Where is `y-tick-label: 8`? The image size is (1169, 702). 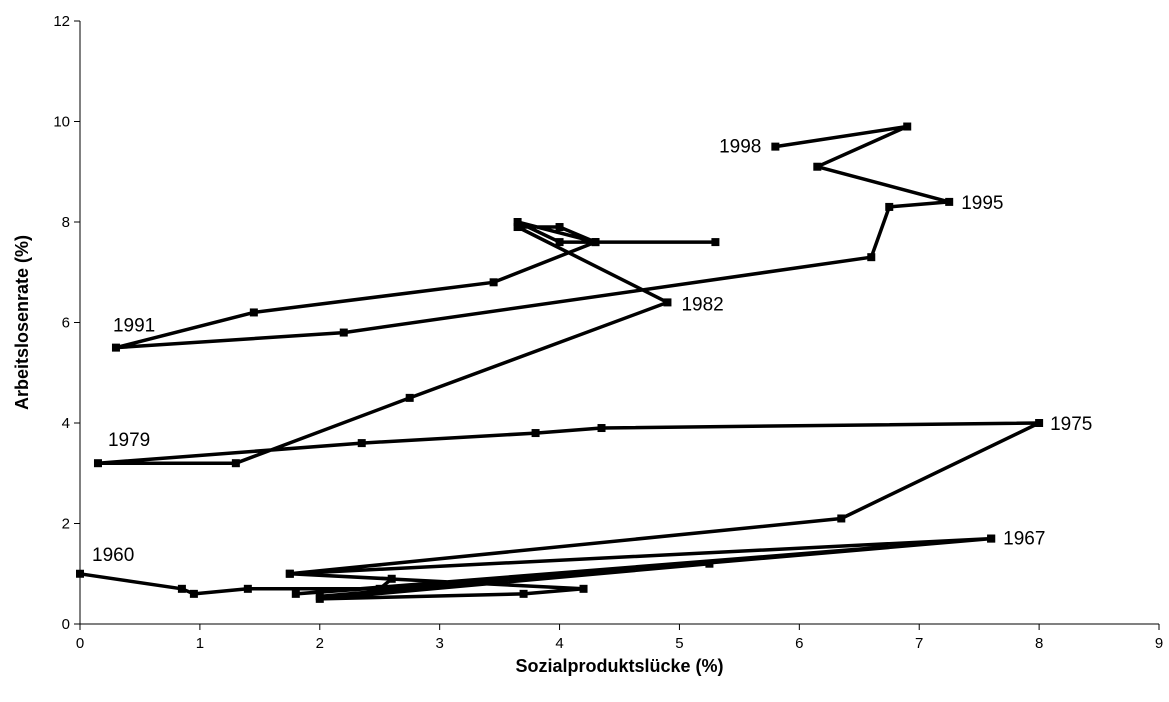
y-tick-label: 8 is located at coordinates (66, 222).